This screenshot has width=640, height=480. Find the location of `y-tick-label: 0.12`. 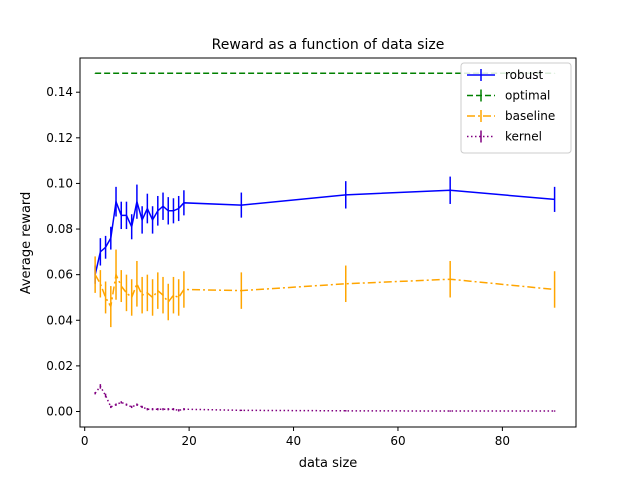

y-tick-label: 0.12 is located at coordinates (59, 138).